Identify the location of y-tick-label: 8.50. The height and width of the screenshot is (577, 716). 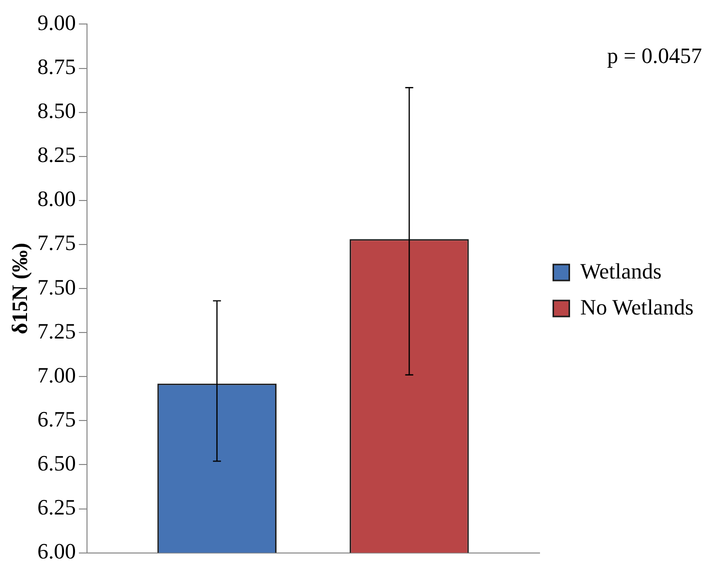
(56, 111).